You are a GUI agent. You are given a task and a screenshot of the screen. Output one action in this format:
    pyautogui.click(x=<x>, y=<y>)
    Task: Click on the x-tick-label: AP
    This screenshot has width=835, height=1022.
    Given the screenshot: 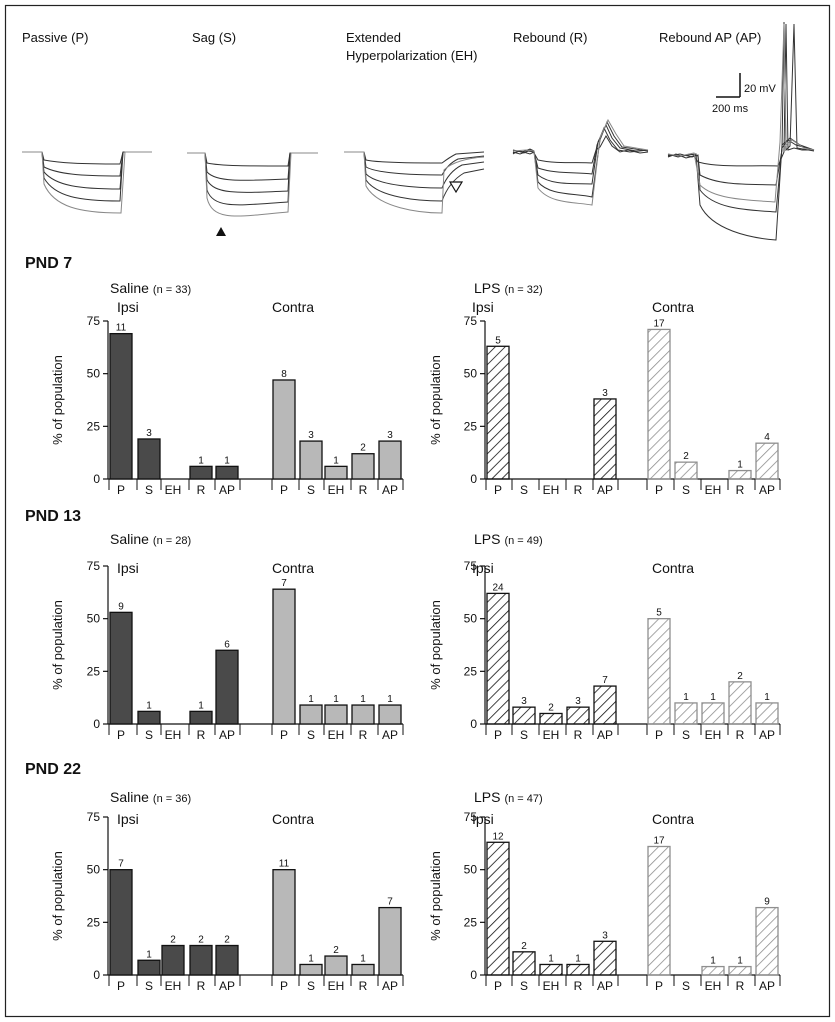 What is the action you would take?
    pyautogui.click(x=390, y=735)
    